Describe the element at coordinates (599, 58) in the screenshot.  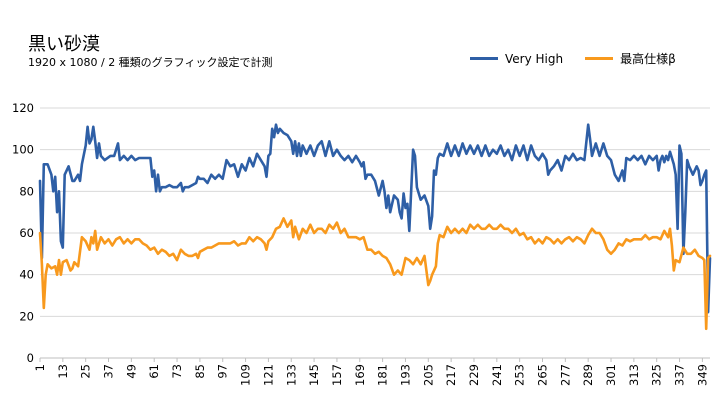
I see `legend-swatch-max-spec` at that location.